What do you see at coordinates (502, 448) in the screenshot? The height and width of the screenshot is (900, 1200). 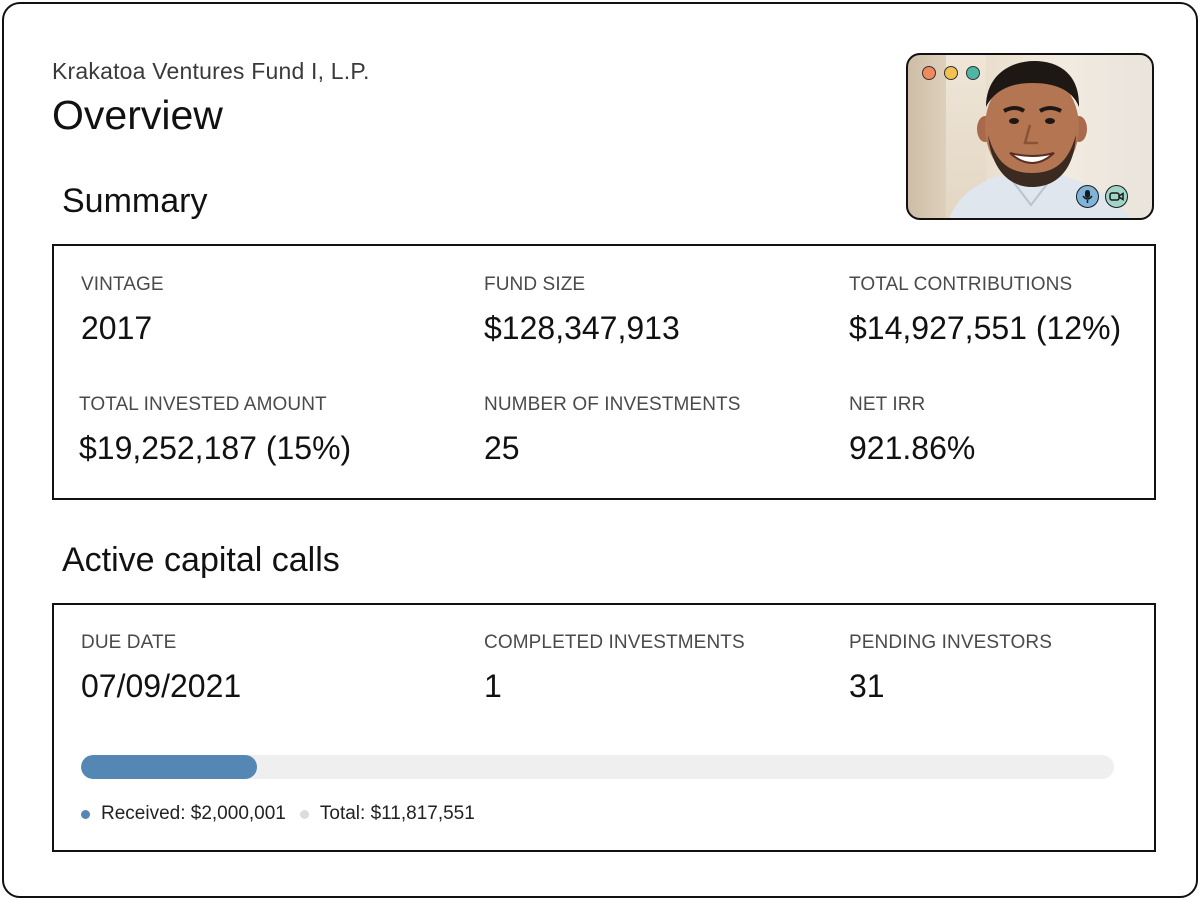 I see `stat-value: 25` at bounding box center [502, 448].